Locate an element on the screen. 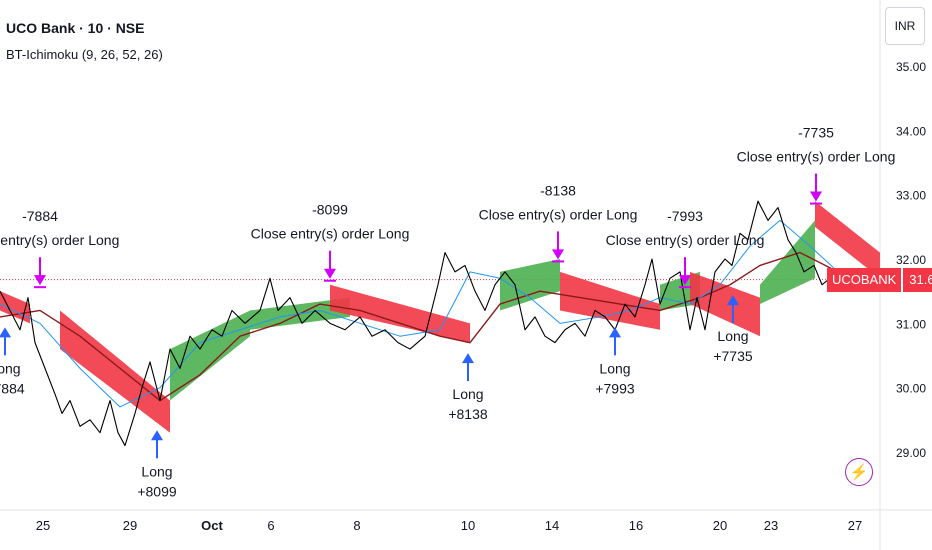 Image resolution: width=932 pixels, height=550 pixels. symbol-title: UCO Bank · 10 · NSE is located at coordinates (75, 28).